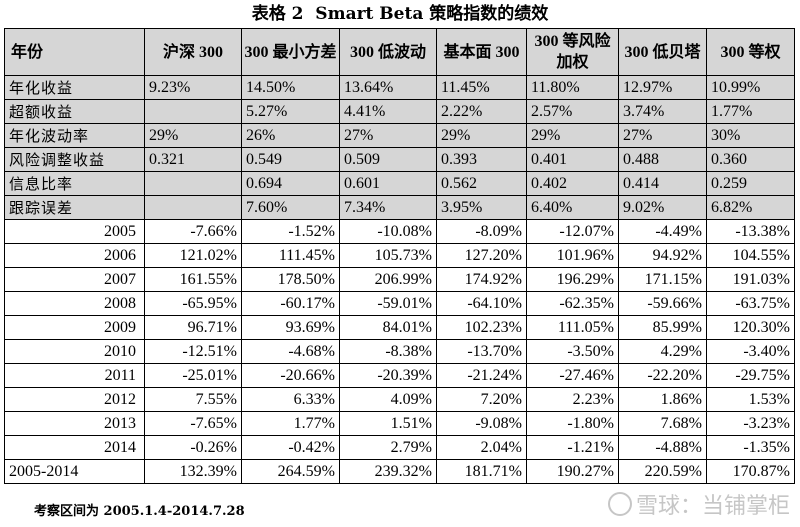 The width and height of the screenshot is (800, 527). I want to click on table-cell: 0.488, so click(662, 159).